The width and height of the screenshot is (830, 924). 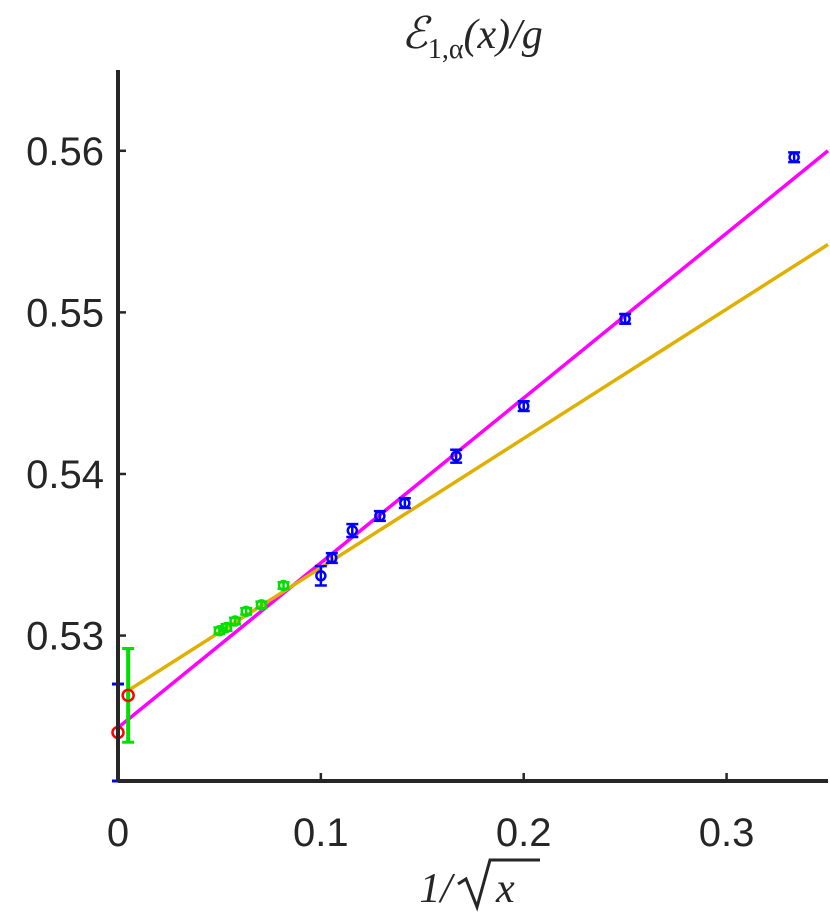 I want to click on title-symbol: ℰ, so click(x=416, y=33).